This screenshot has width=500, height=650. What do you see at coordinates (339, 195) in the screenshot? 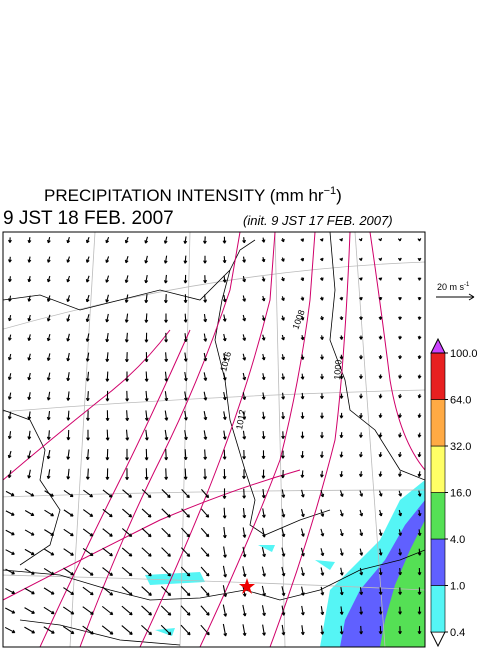
I see `title-close: )` at bounding box center [339, 195].